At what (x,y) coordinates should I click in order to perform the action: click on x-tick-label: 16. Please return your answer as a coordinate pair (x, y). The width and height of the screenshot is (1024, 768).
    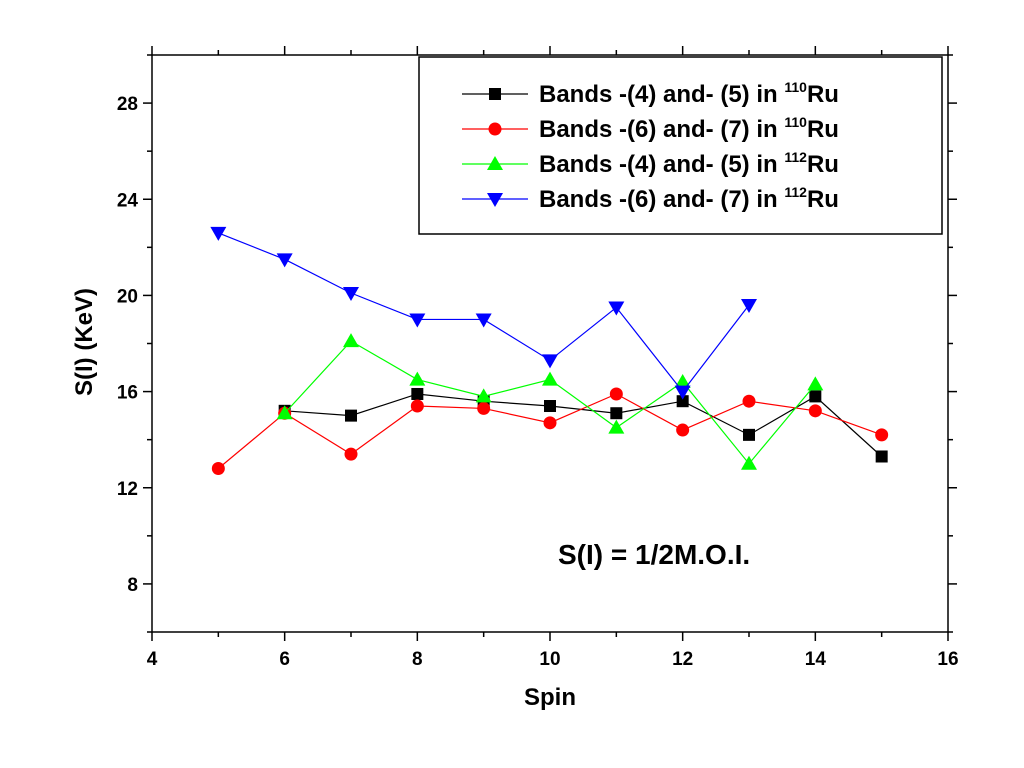
    Looking at the image, I should click on (947, 659).